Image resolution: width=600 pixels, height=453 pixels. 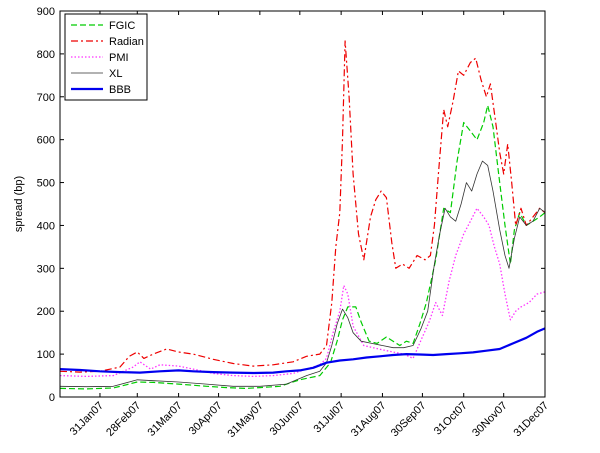 I want to click on y-axis-label: spread (bp), so click(x=19, y=204).